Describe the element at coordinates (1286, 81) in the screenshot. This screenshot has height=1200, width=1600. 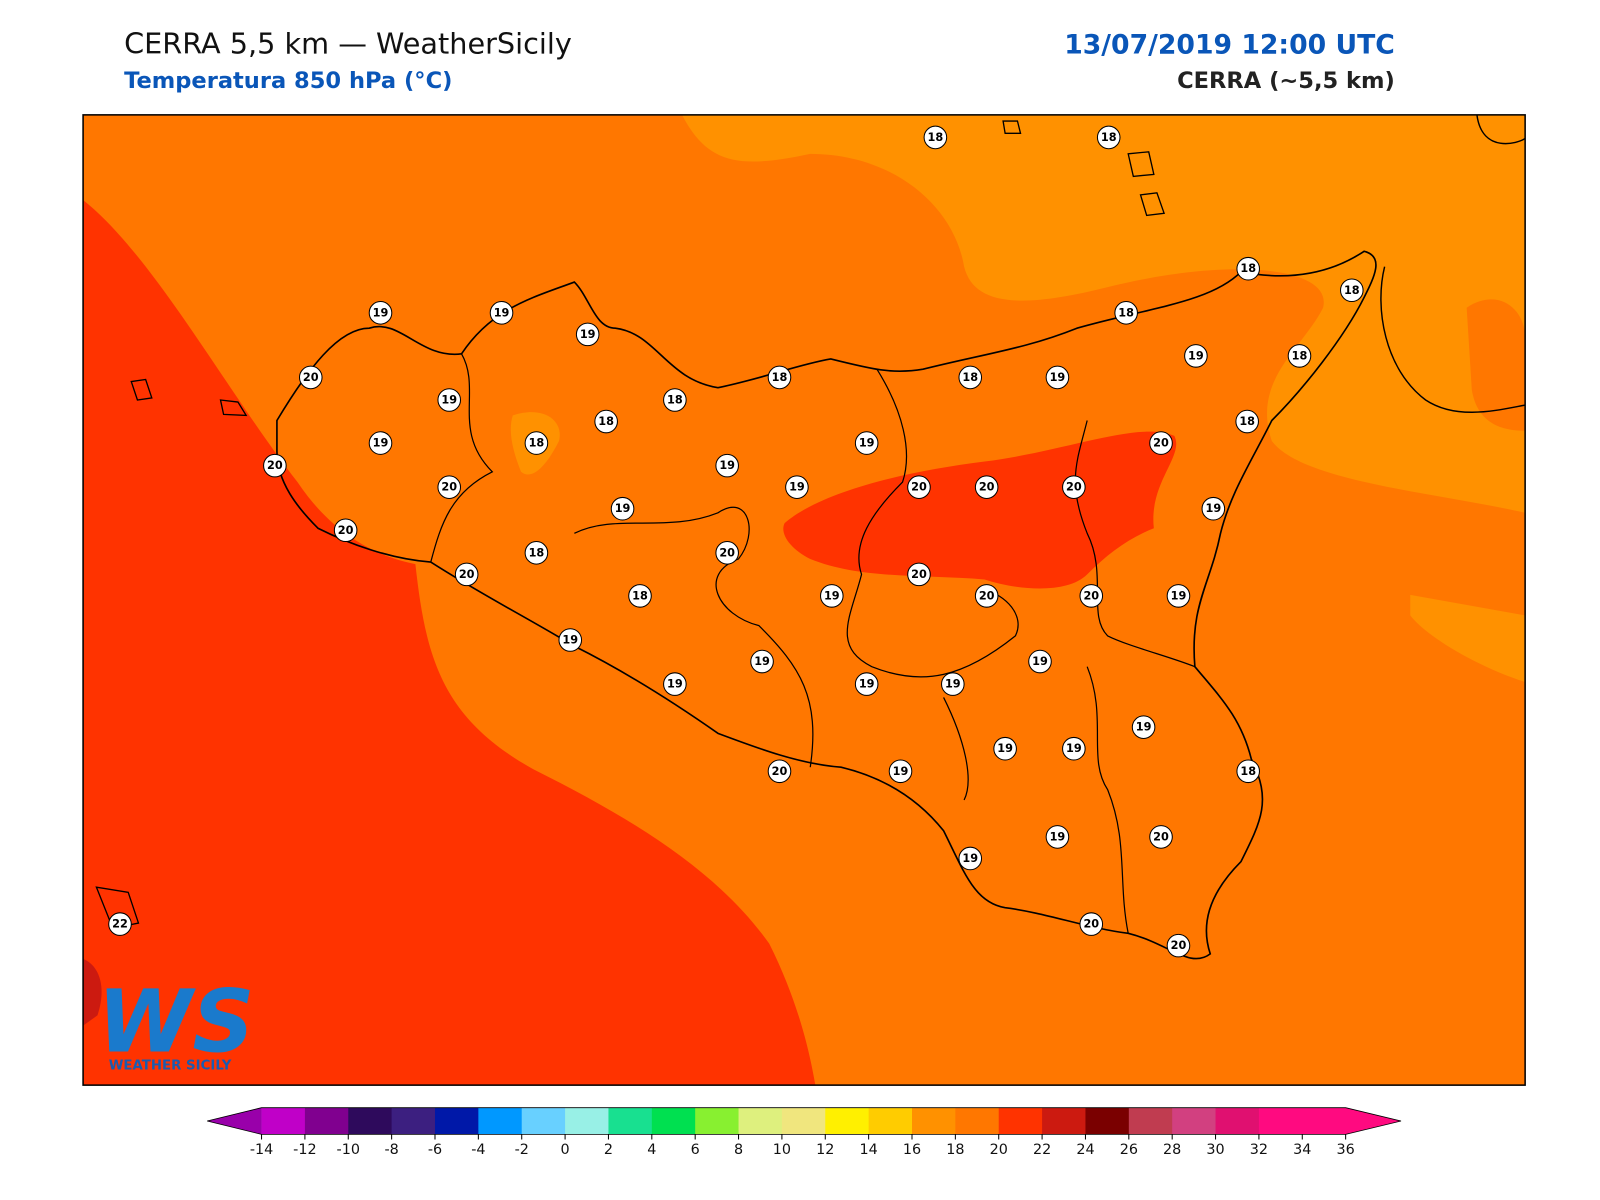
I see `model: CERRA (~5,5 km)` at that location.